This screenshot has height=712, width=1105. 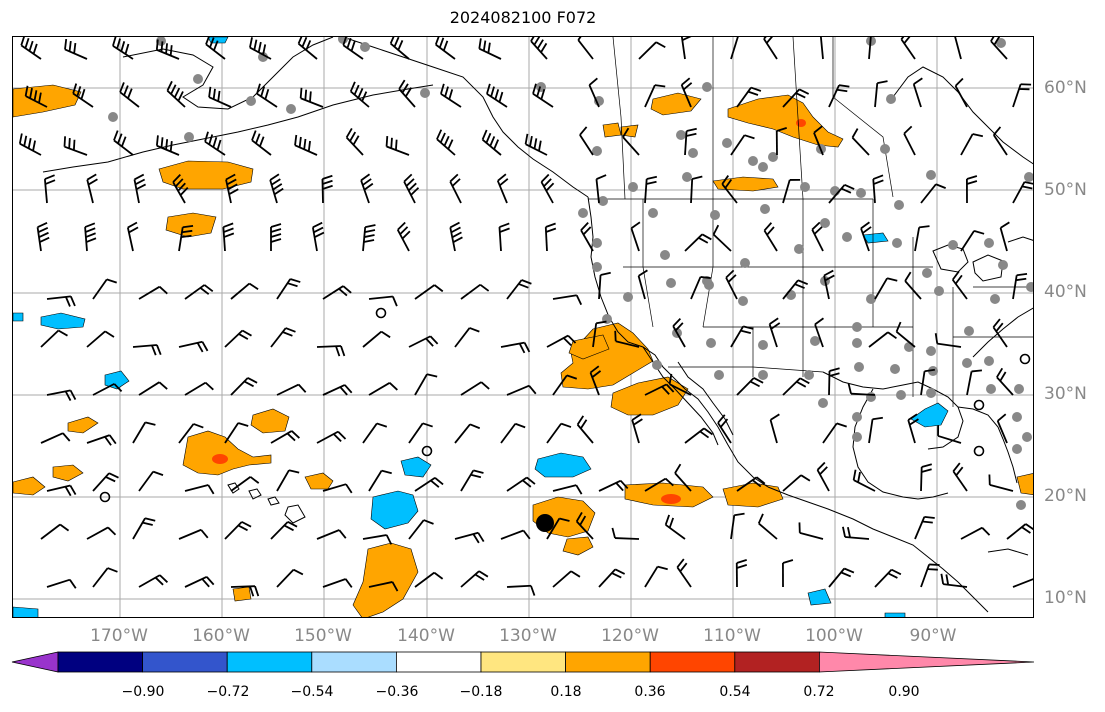 What do you see at coordinates (545, 523) in the screenshot?
I see `highlight-marker` at bounding box center [545, 523].